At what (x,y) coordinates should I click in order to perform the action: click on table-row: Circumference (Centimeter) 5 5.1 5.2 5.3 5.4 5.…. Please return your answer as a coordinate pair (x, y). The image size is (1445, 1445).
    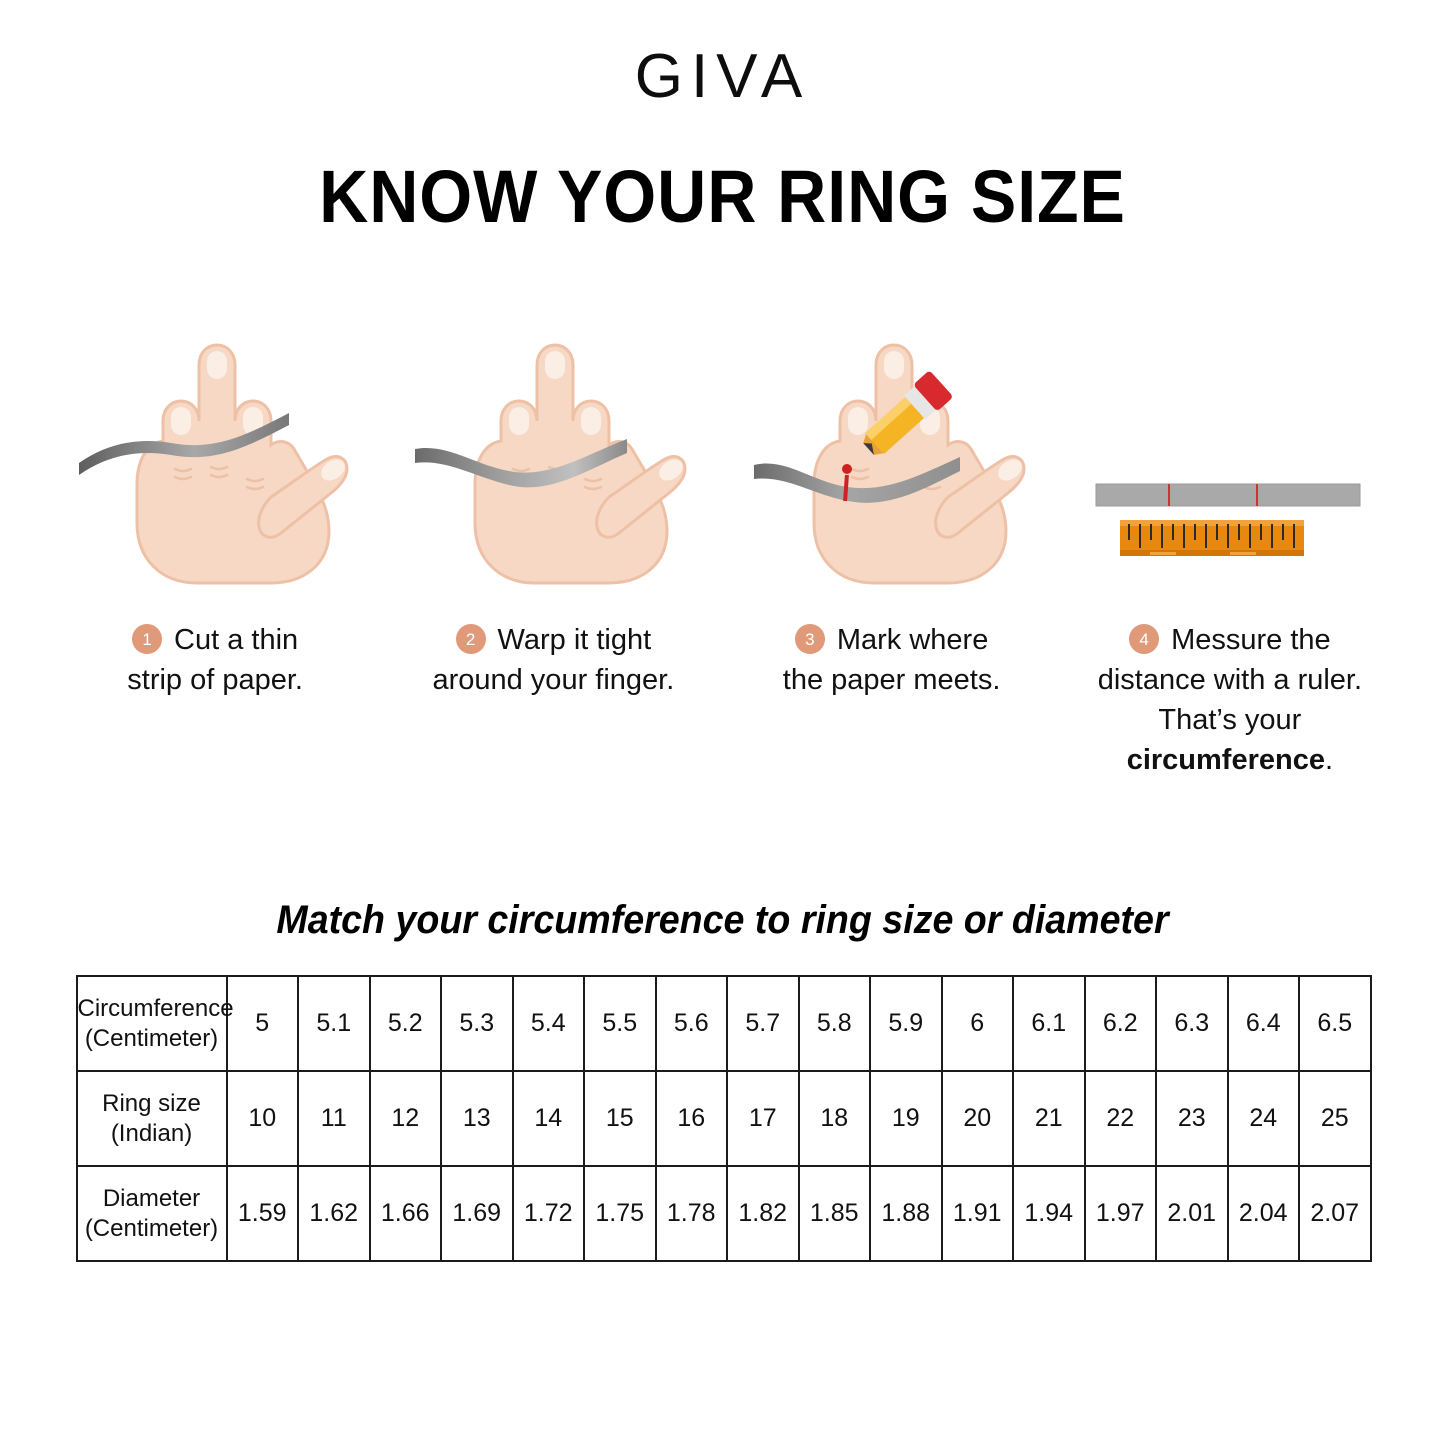
    Looking at the image, I should click on (723, 1024).